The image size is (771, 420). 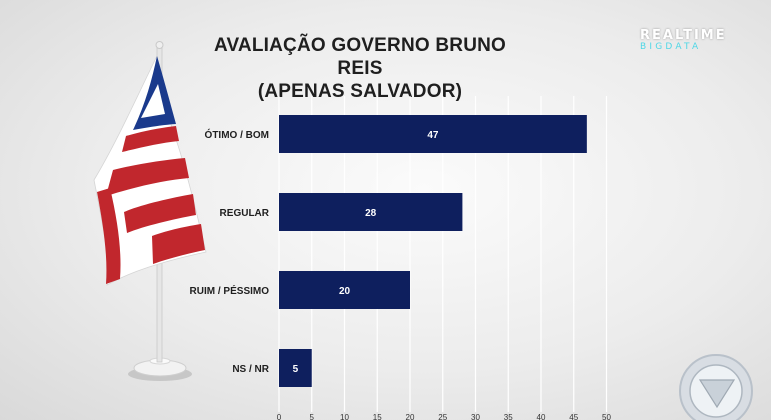 I want to click on x-tick-label: 25, so click(x=442, y=416).